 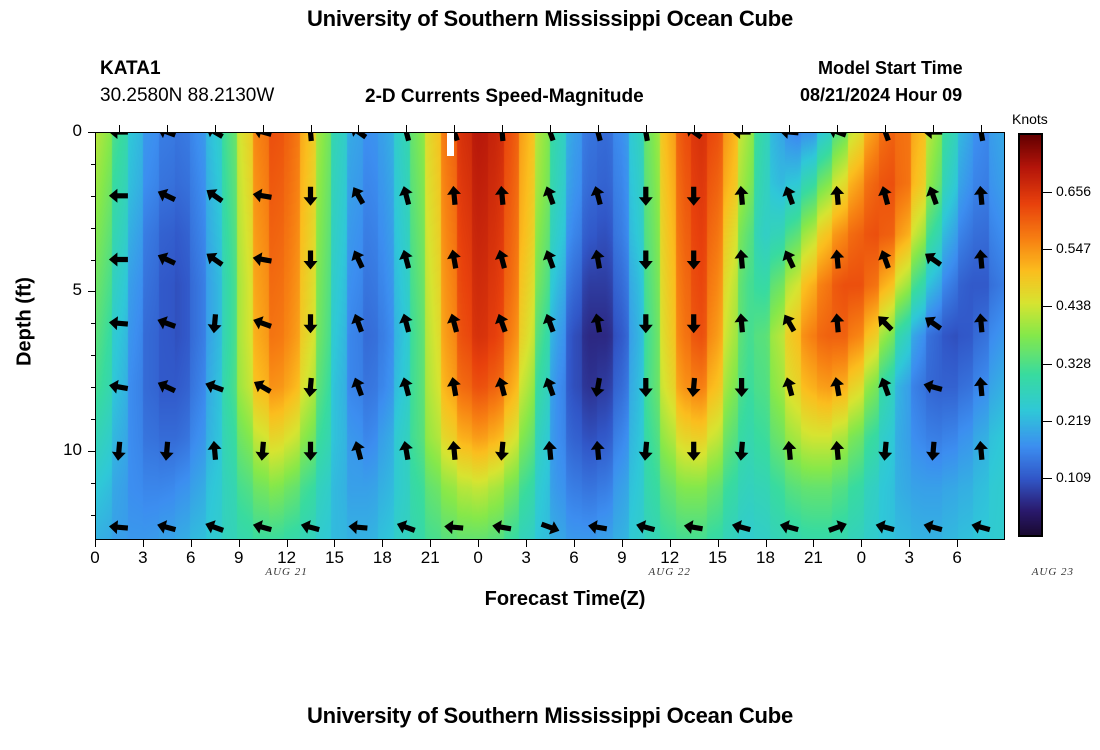 What do you see at coordinates (382, 557) in the screenshot?
I see `x-axis-tick-label: 18` at bounding box center [382, 557].